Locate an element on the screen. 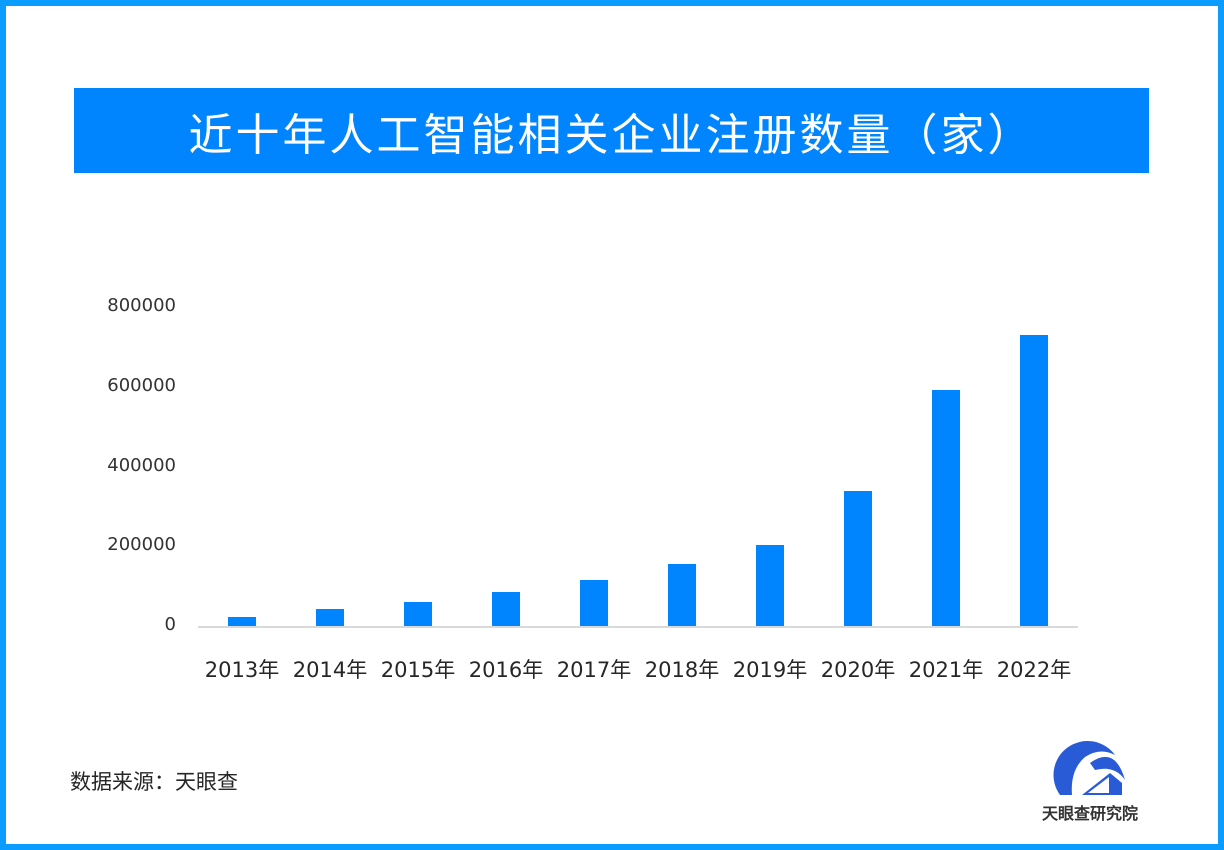 The width and height of the screenshot is (1224, 850). x-tick-label: 2016年 is located at coordinates (506, 670).